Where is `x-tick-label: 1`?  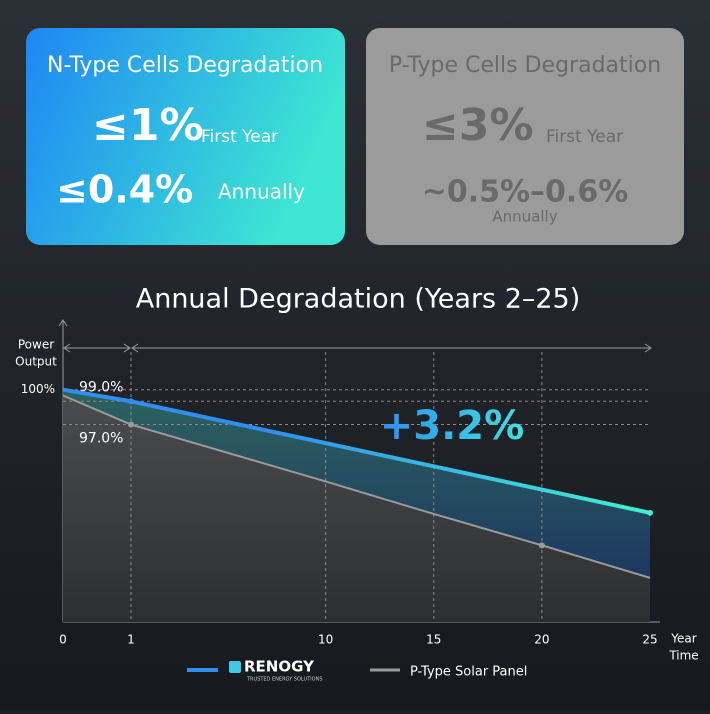
x-tick-label: 1 is located at coordinates (131, 640).